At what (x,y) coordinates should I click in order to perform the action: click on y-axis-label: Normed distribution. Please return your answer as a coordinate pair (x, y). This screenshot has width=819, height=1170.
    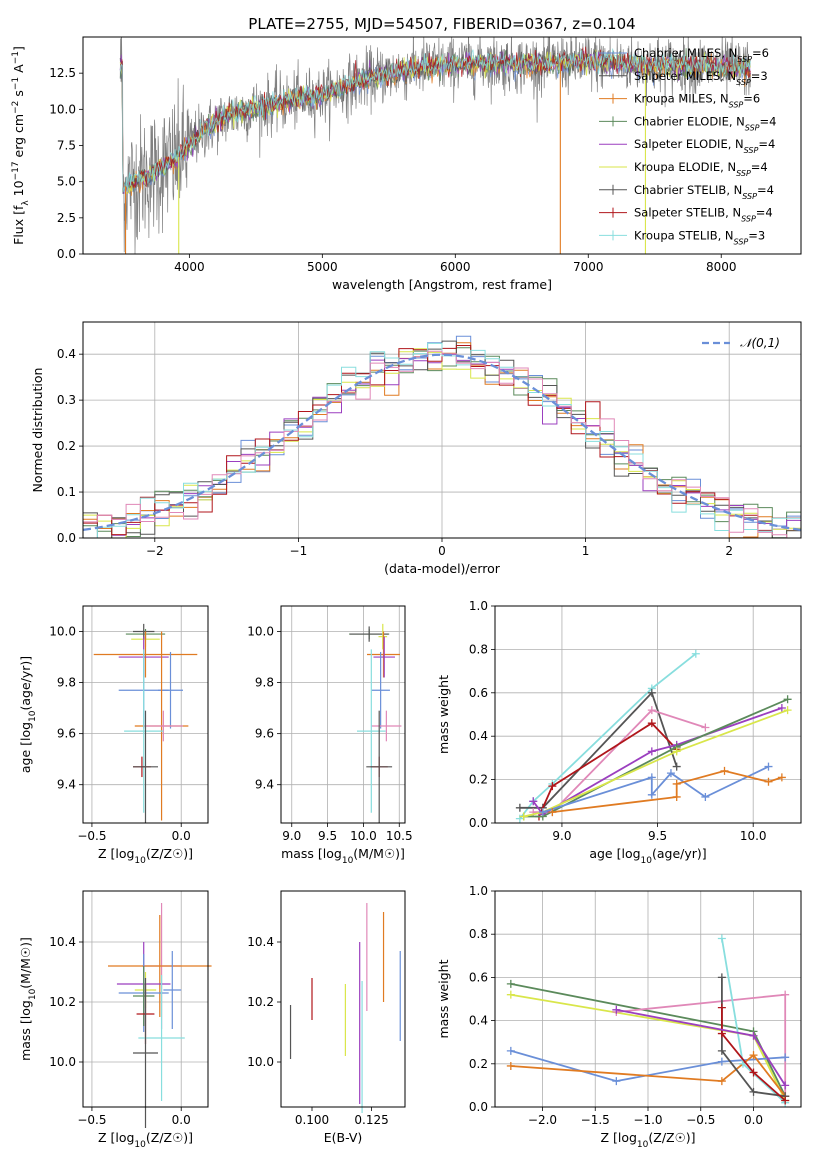
    Looking at the image, I should click on (37, 430).